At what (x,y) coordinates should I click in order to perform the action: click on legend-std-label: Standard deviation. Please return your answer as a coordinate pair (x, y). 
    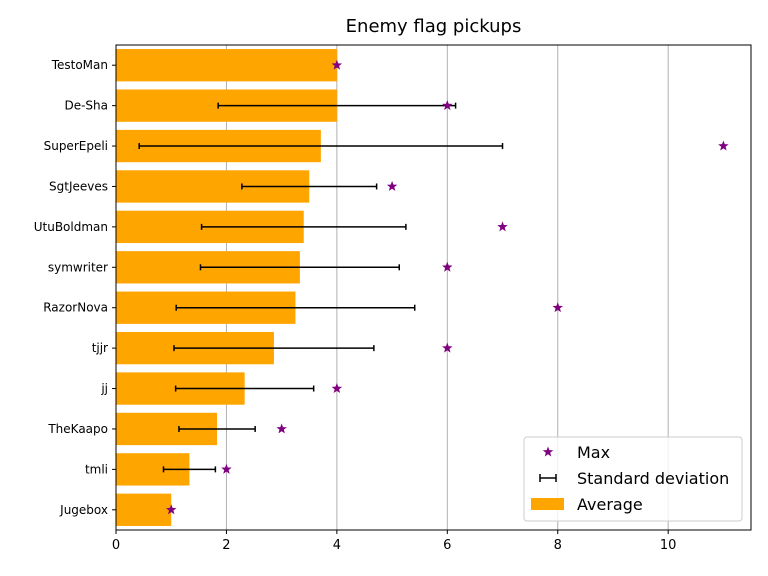
    Looking at the image, I should click on (653, 478).